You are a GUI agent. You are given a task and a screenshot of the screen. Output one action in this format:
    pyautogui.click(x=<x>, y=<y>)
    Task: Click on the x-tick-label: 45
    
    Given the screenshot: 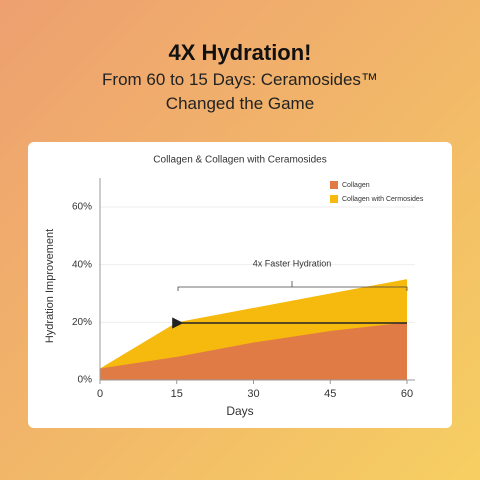 What is the action you would take?
    pyautogui.click(x=330, y=394)
    